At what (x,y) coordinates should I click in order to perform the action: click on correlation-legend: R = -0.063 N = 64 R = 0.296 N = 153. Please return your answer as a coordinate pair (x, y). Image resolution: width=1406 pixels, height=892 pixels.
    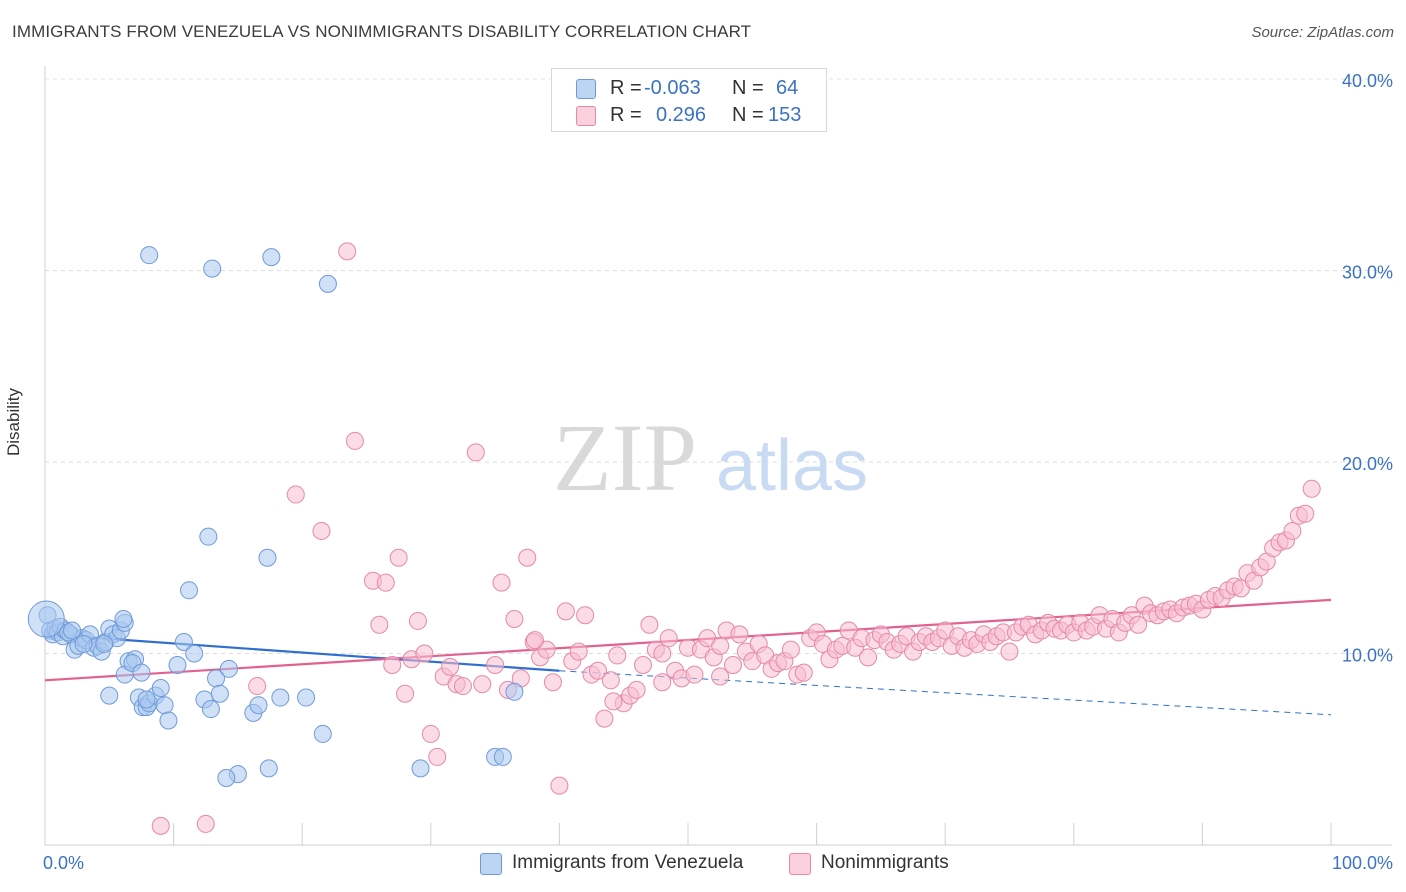
    Looking at the image, I should click on (689, 100).